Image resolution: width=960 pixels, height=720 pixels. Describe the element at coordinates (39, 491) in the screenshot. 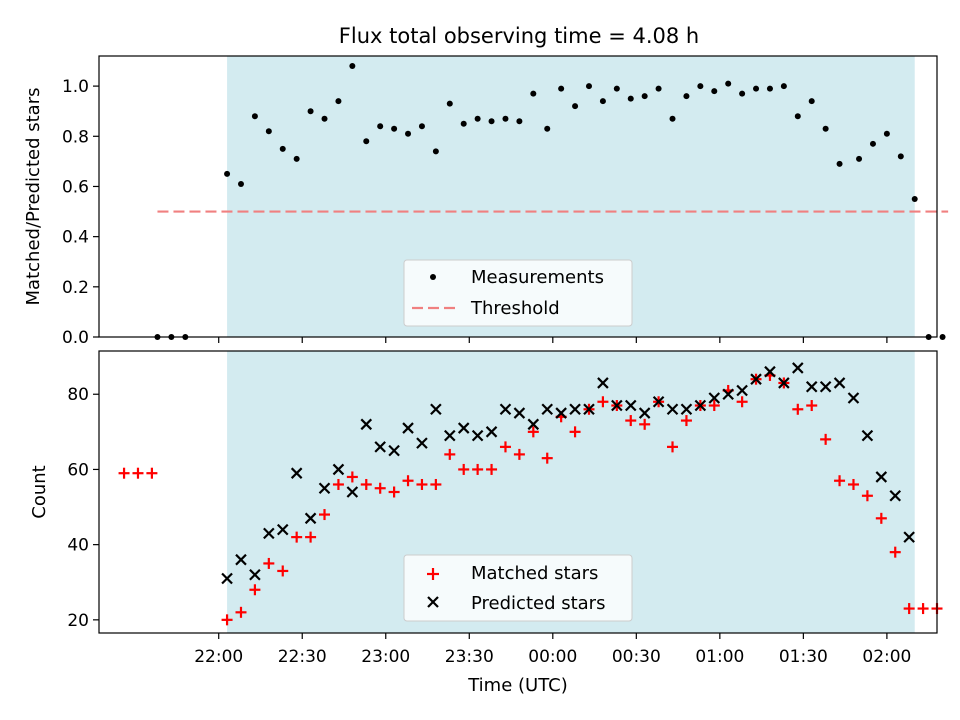

I see `bottom-y-axis-label: Count` at that location.